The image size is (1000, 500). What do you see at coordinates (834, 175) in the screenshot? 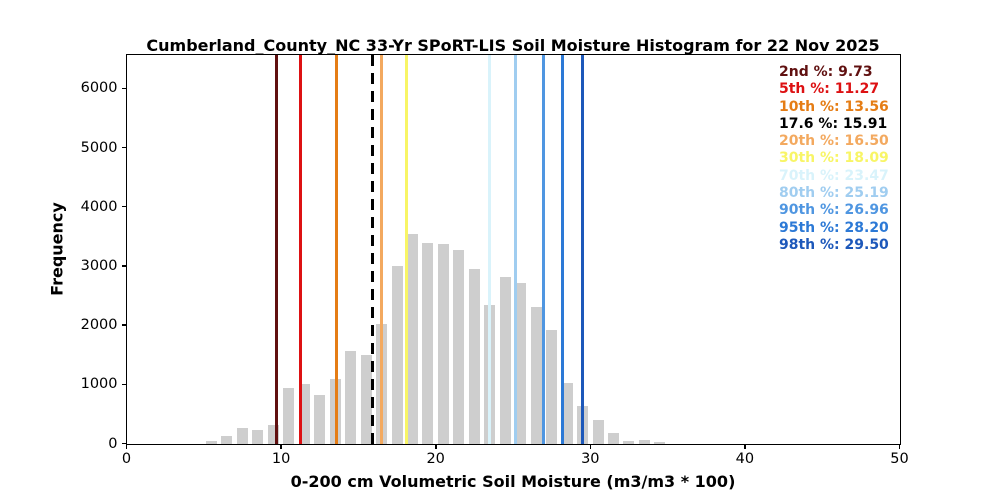
I see `legend-entry: 70th %: 23.47` at bounding box center [834, 175].